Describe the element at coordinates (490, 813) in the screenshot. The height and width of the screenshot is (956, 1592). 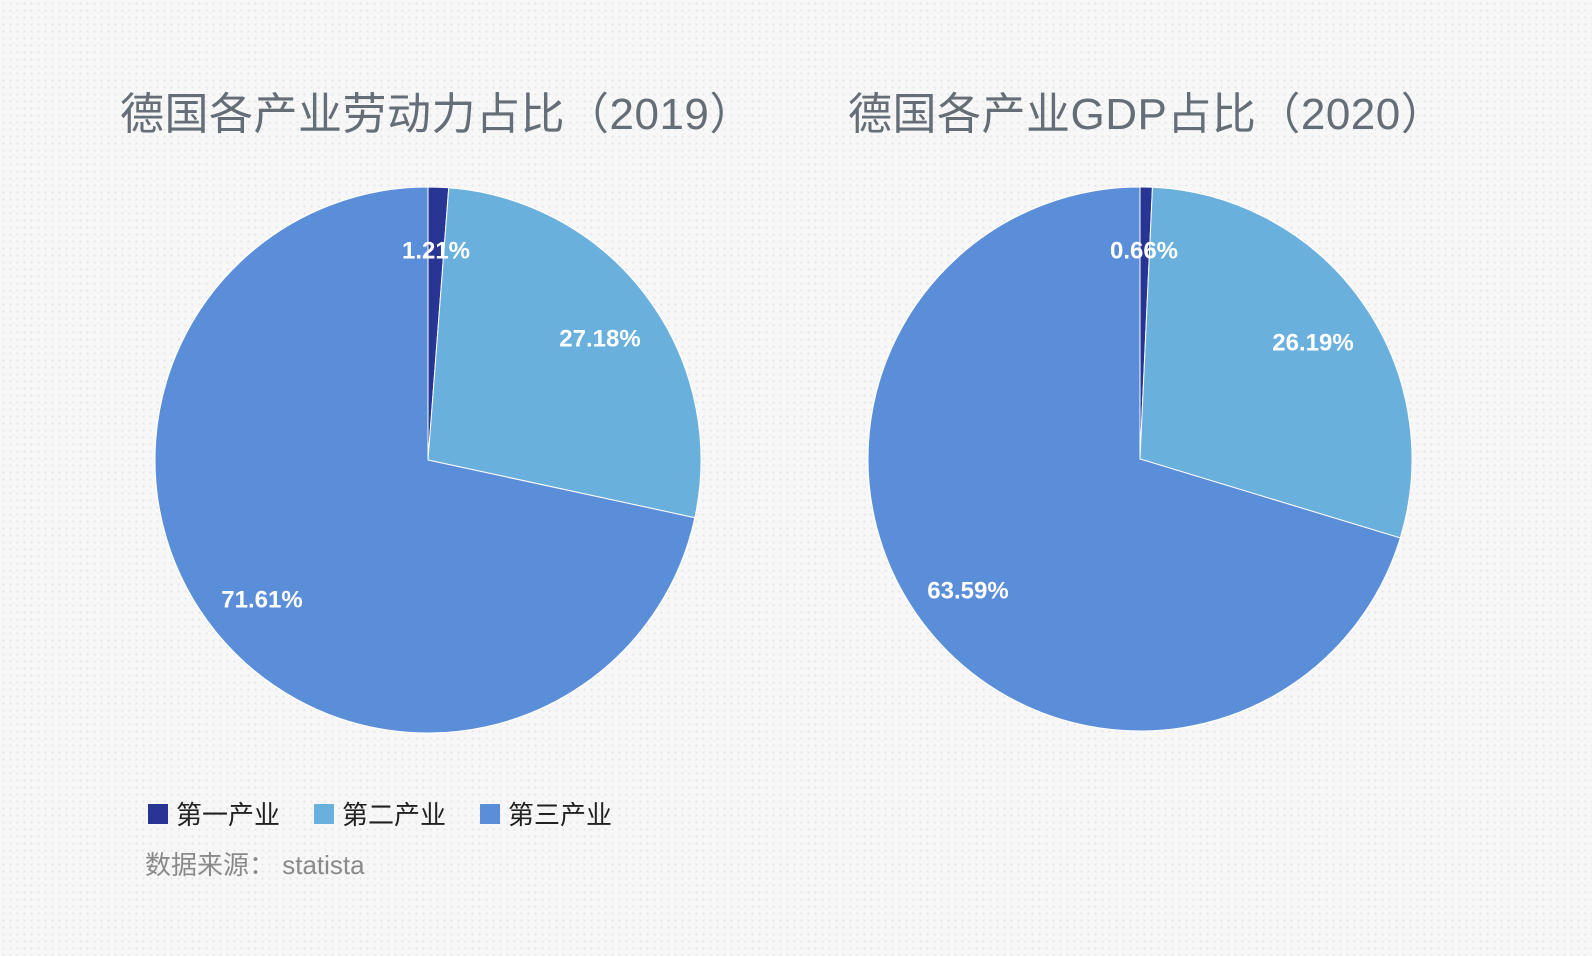
I see `legend-swatch-tertiary` at that location.